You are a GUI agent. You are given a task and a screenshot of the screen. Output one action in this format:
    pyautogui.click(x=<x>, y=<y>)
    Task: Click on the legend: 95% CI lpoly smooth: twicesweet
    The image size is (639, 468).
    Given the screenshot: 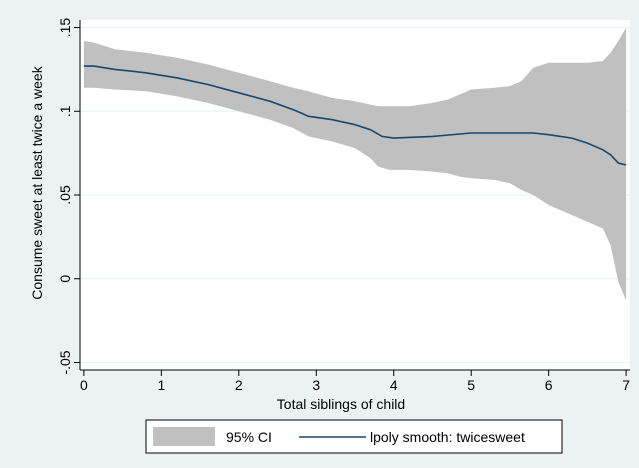 What is the action you would take?
    pyautogui.click(x=354, y=436)
    